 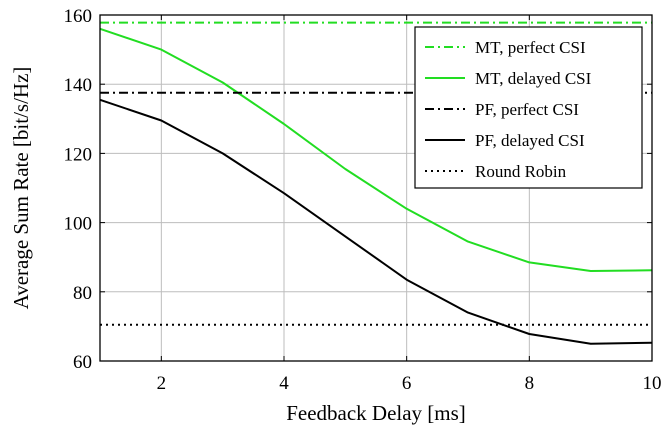 I want to click on x-tick-label: 8, so click(x=530, y=383).